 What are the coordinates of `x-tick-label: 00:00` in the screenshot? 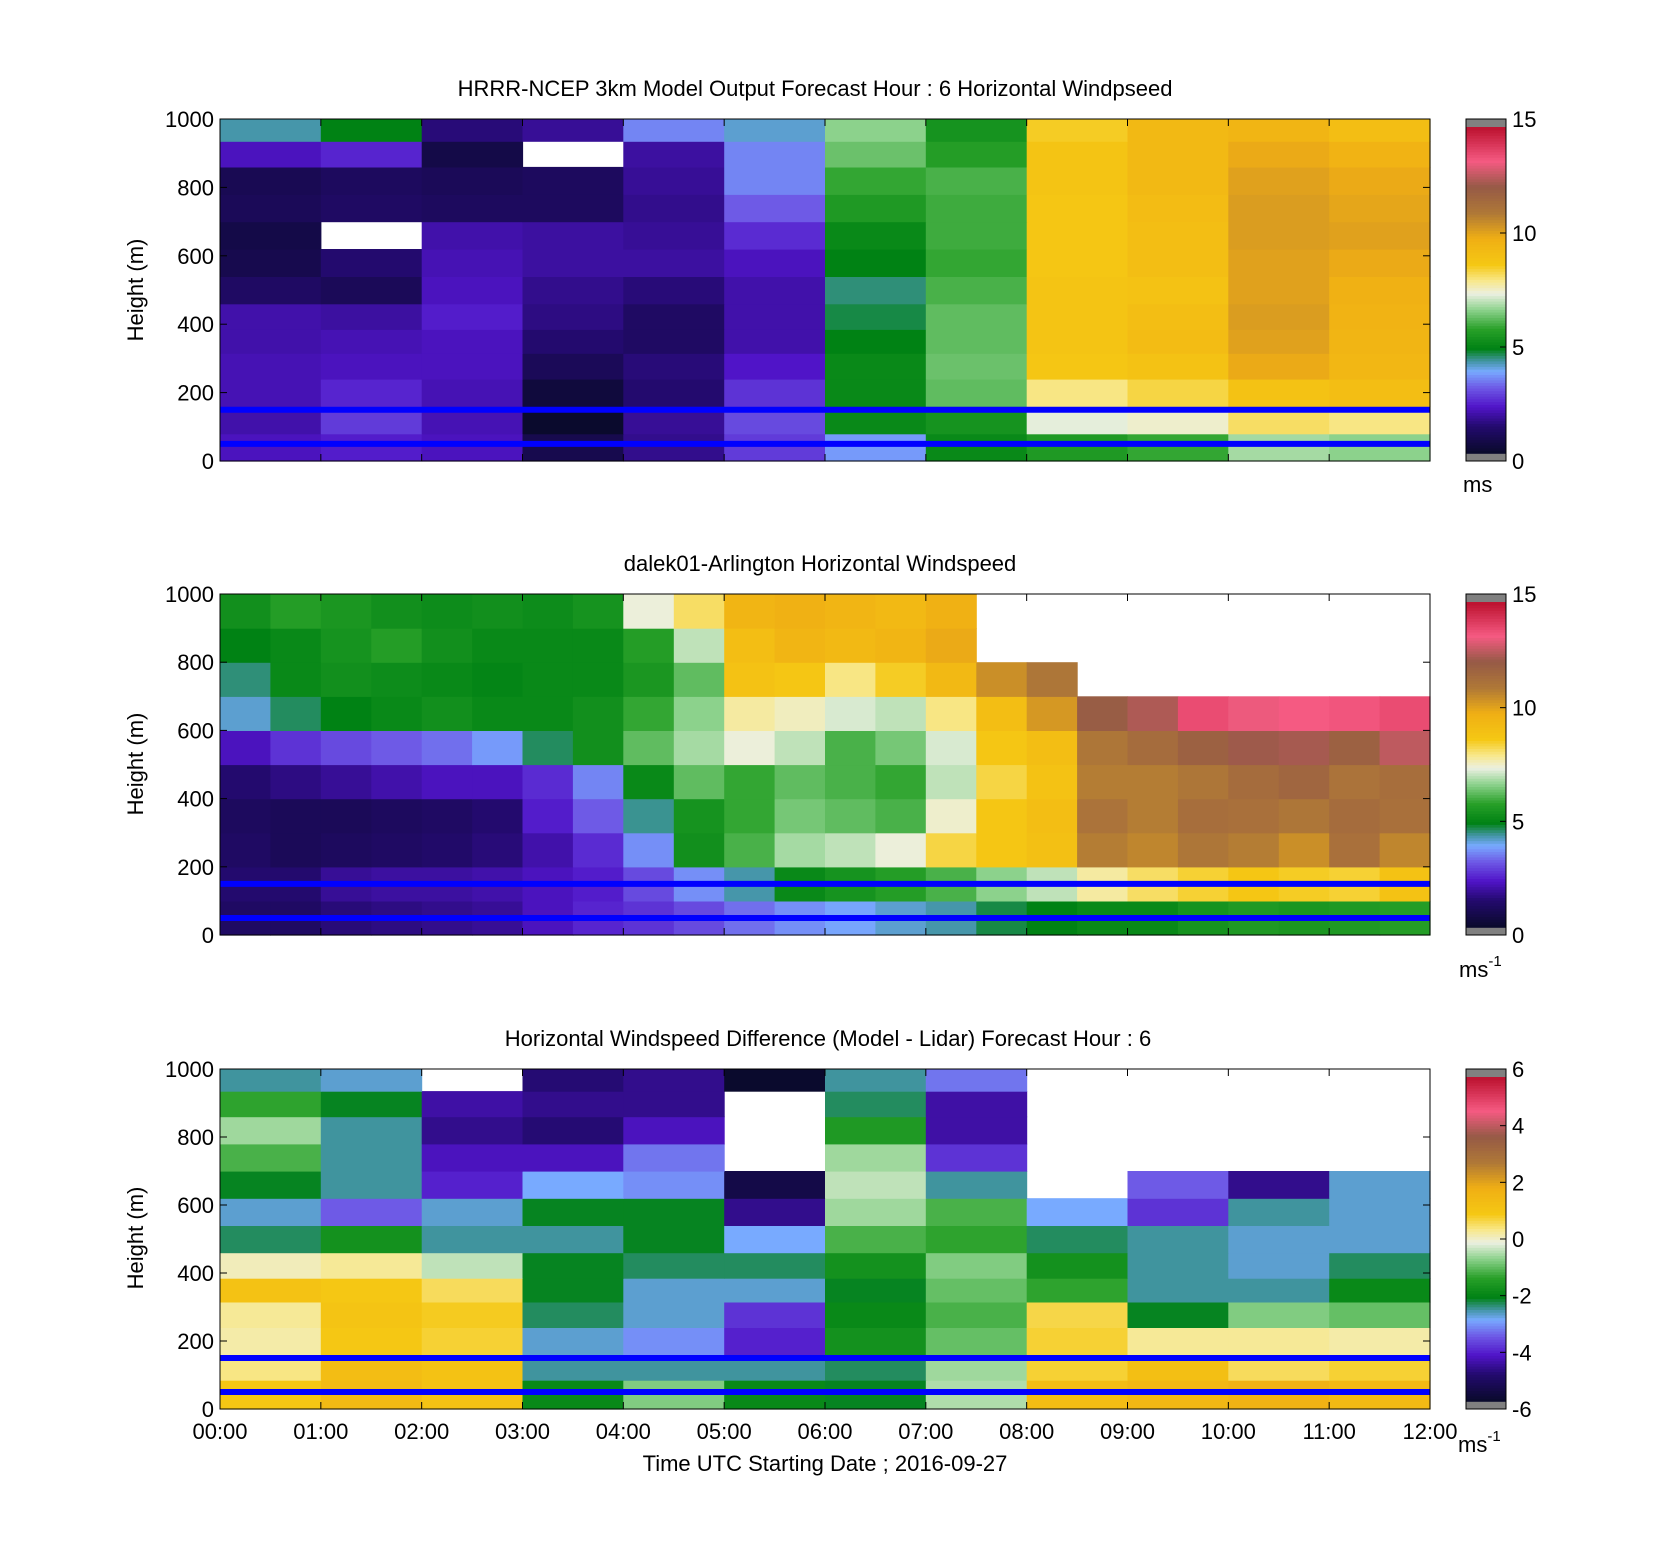 It's located at (219, 1431).